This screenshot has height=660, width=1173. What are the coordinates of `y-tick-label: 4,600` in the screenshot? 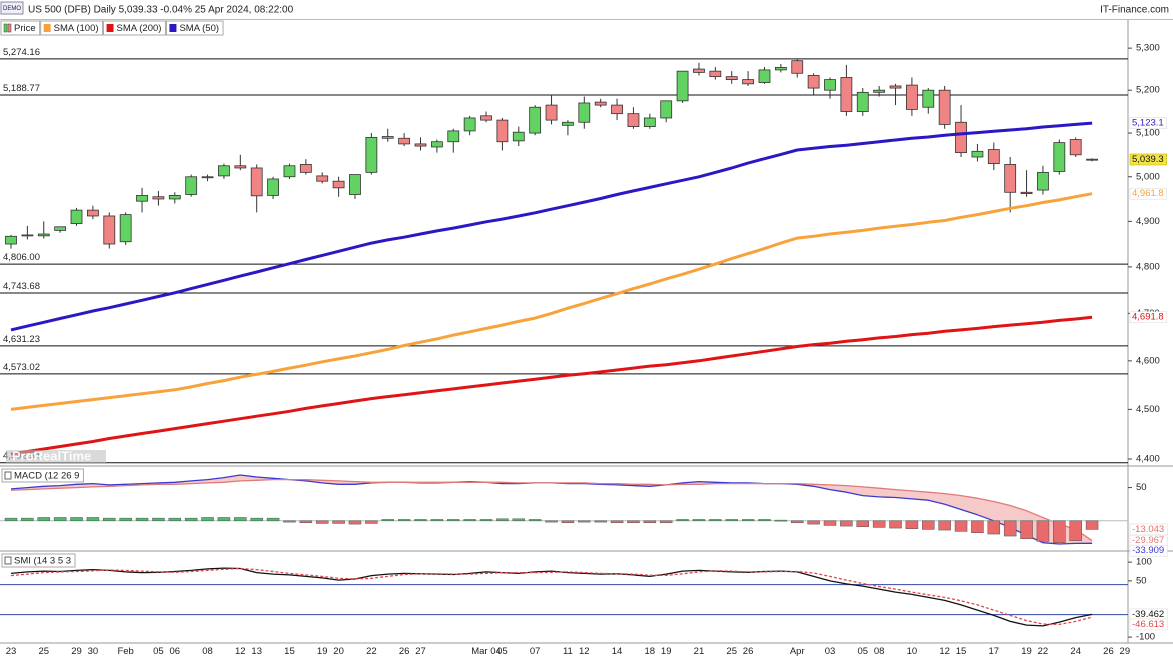 It's located at (1148, 360).